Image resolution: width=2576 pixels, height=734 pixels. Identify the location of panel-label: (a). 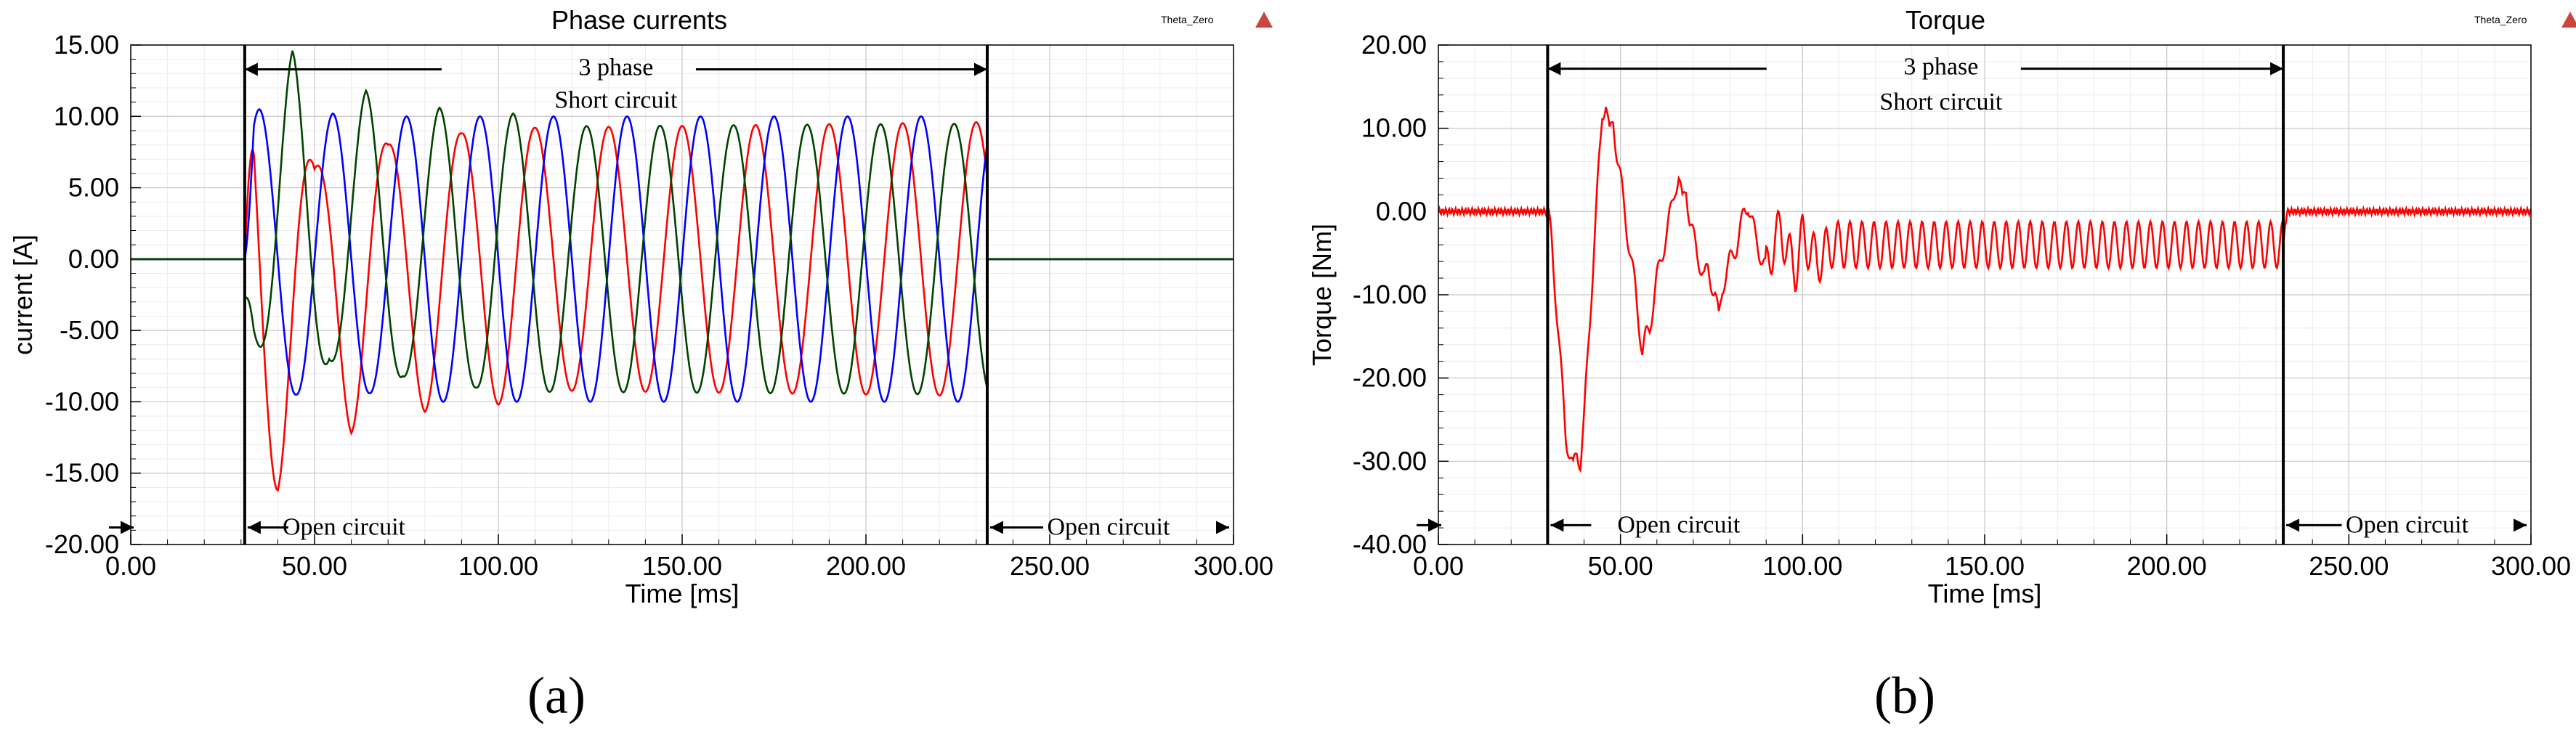
(556, 695).